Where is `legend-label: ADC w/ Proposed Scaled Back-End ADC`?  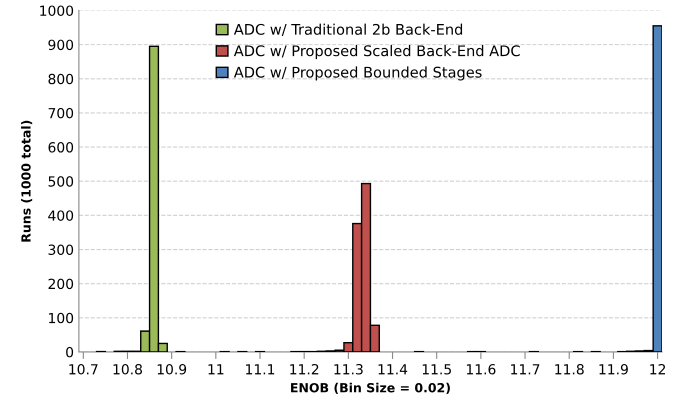 legend-label: ADC w/ Proposed Scaled Back-End ADC is located at coordinates (377, 52).